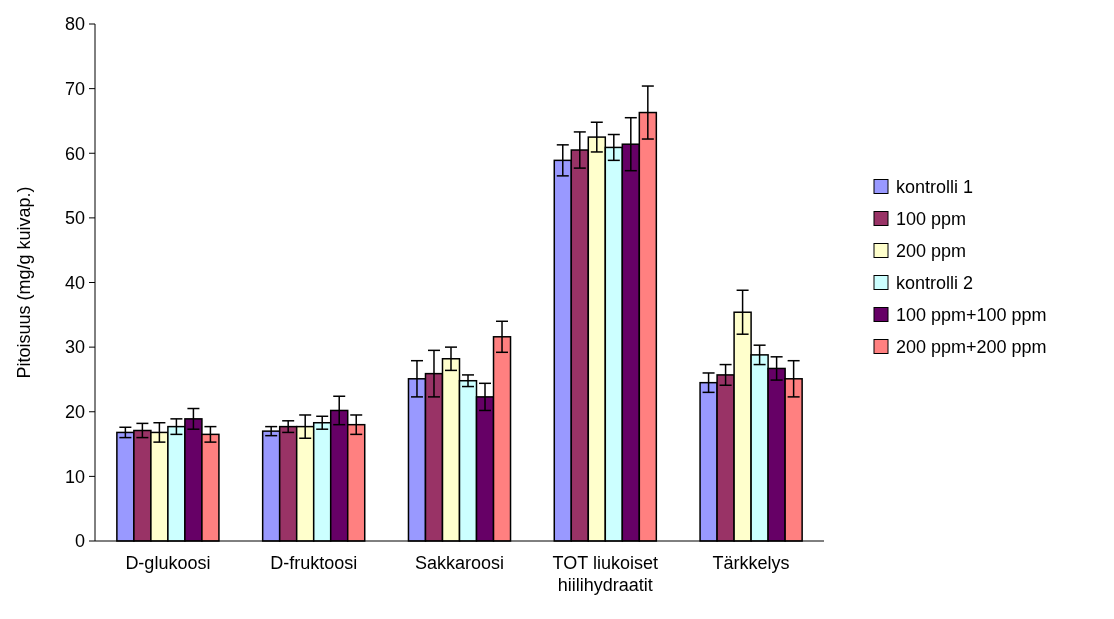 The height and width of the screenshot is (619, 1114). What do you see at coordinates (74, 88) in the screenshot?
I see `y-tick-label: 70` at bounding box center [74, 88].